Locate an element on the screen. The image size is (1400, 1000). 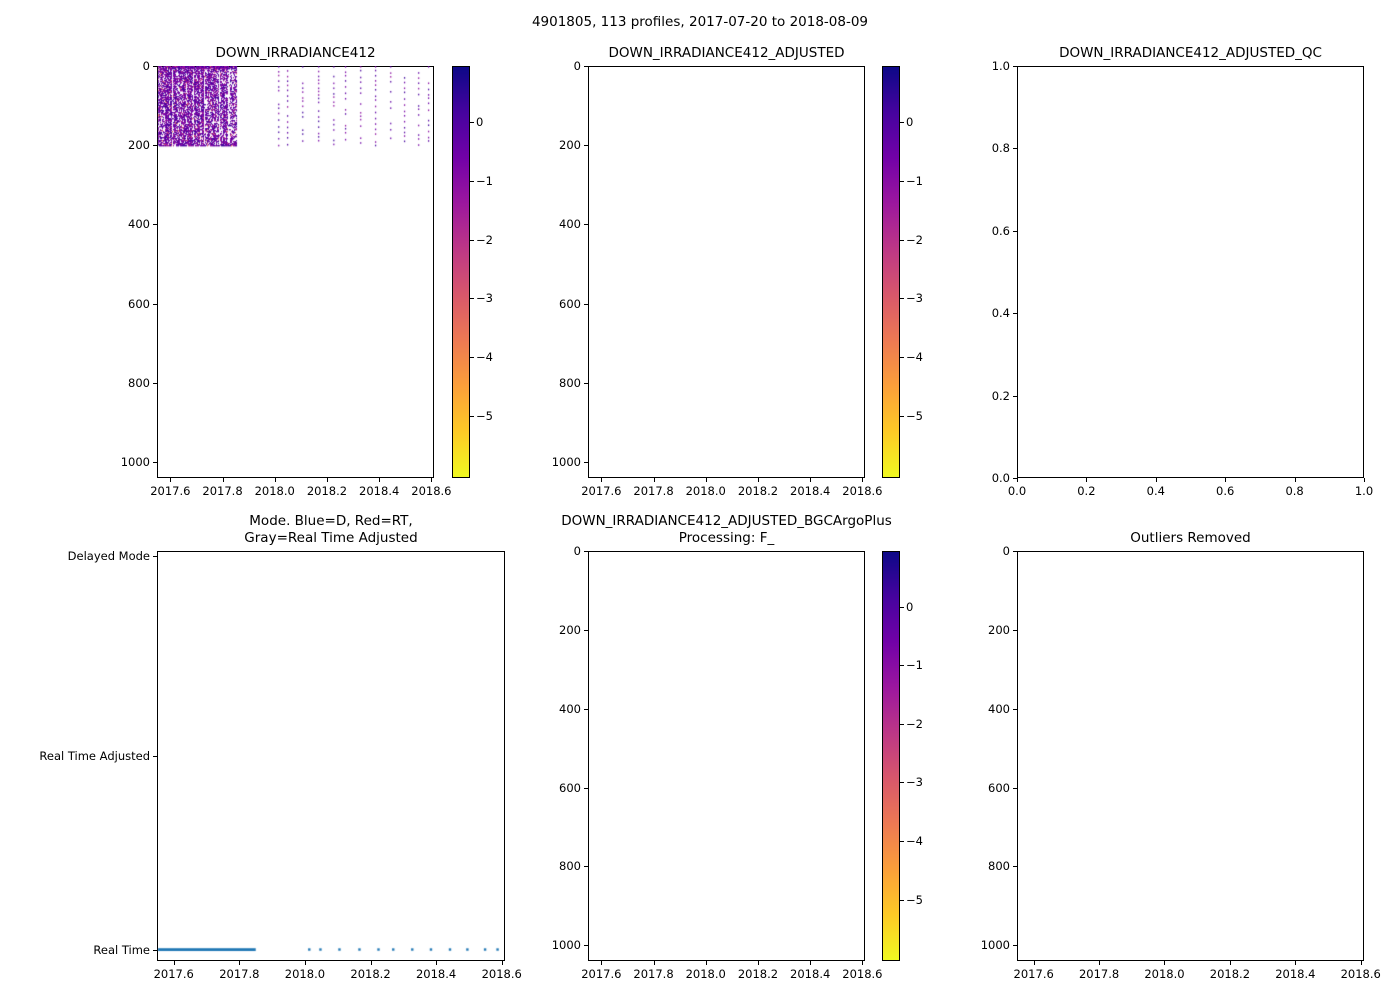
x-tick-label-down-irradiance412-adjusted-qc: 0.8 is located at coordinates (1294, 491).